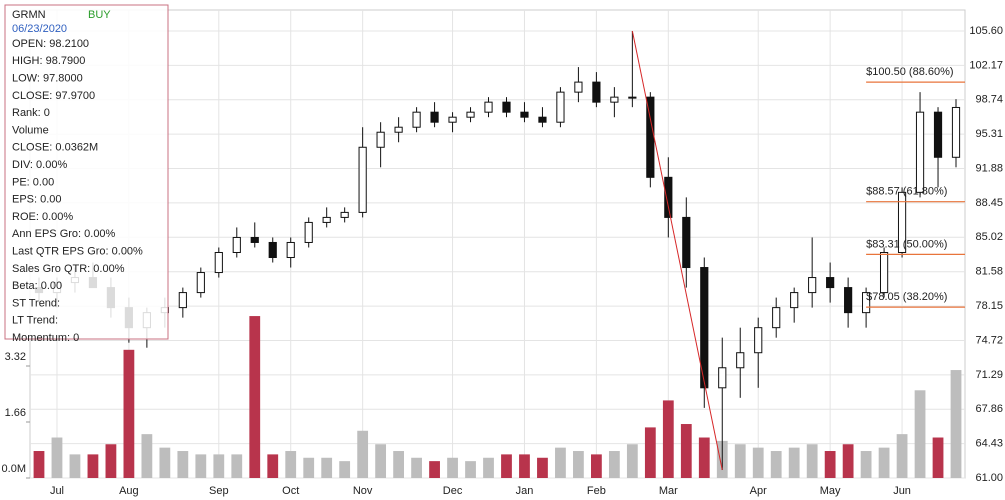 The width and height of the screenshot is (1005, 500). Describe the element at coordinates (42, 217) in the screenshot. I see `info-line: ROE: 0.00%` at that location.